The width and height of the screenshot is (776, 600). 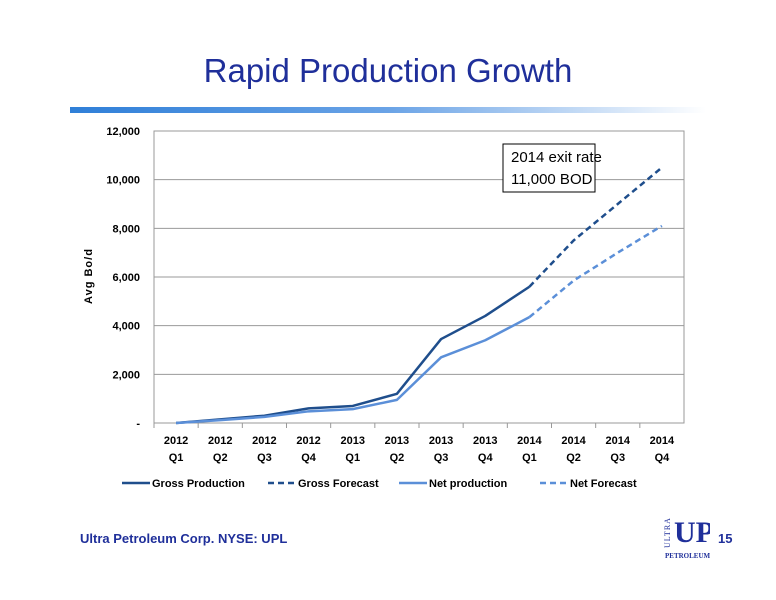 I want to click on legend-label: Net Forecast, so click(x=603, y=484).